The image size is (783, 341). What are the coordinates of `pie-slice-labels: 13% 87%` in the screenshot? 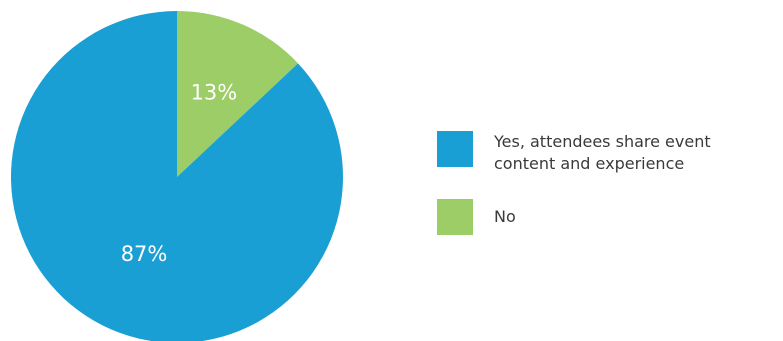 It's located at (179, 173).